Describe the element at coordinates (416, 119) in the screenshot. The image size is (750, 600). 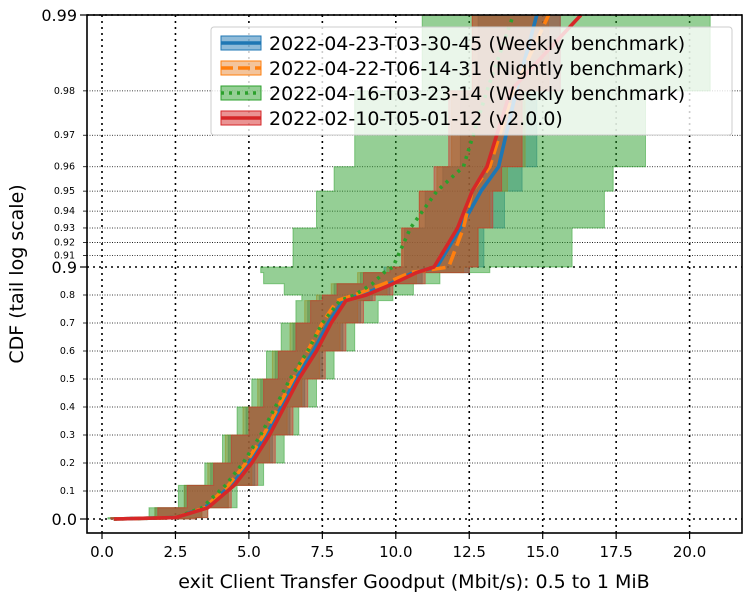
I see `legend-label: 2022-02-10-T05-01-12 (v2.0.0)` at that location.